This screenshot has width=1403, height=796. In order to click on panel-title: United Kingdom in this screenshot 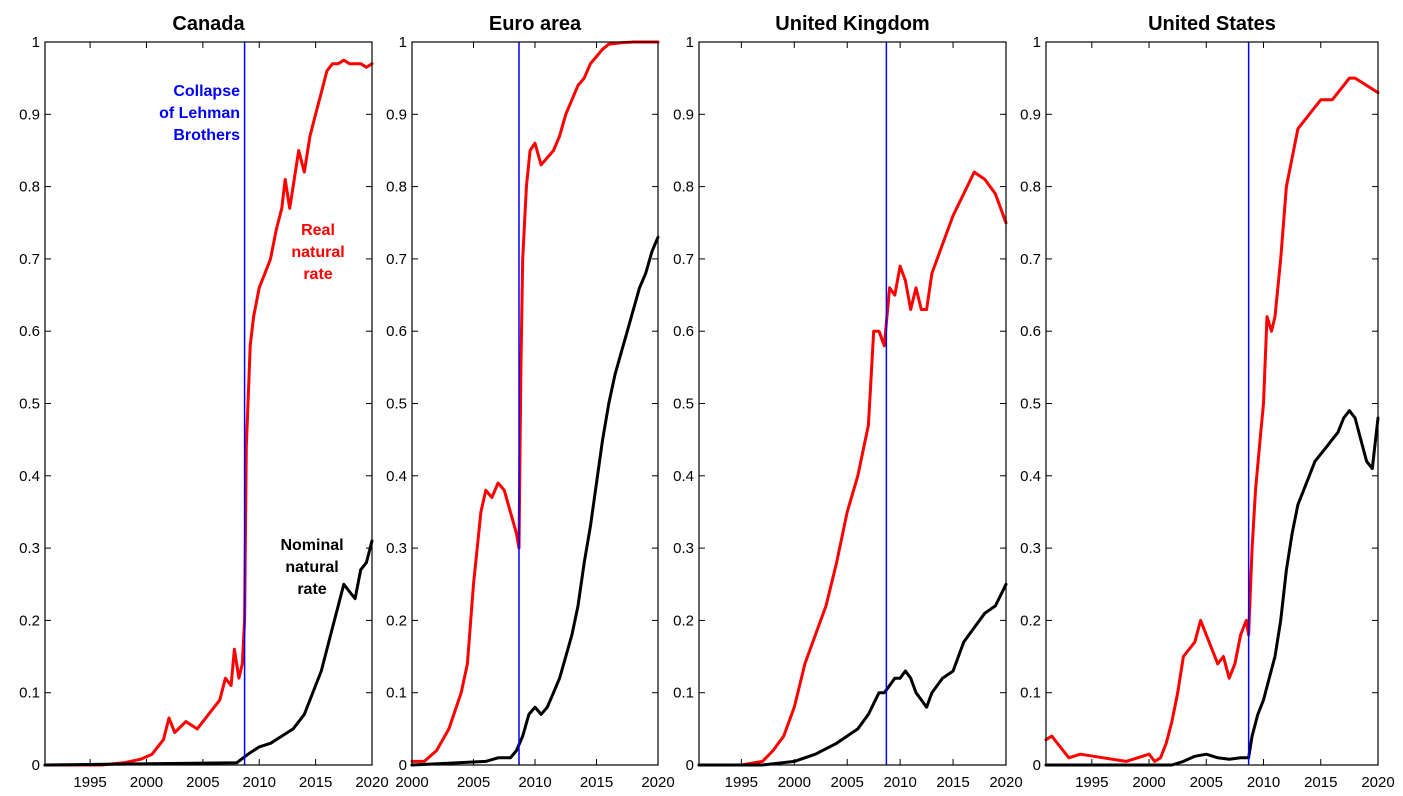, I will do `click(852, 24)`.